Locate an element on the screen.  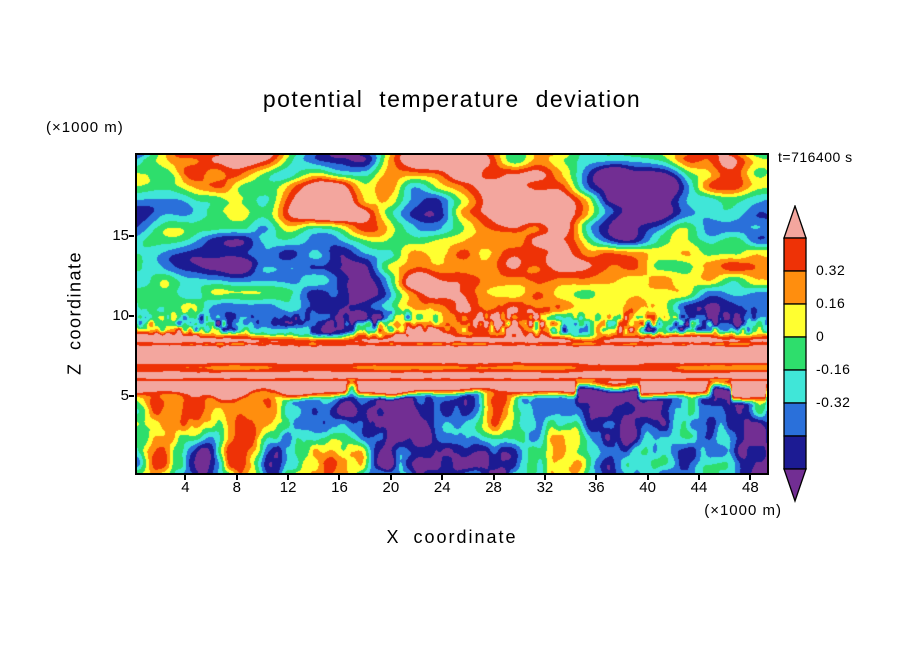
x-tick-label: 12 is located at coordinates (288, 487).